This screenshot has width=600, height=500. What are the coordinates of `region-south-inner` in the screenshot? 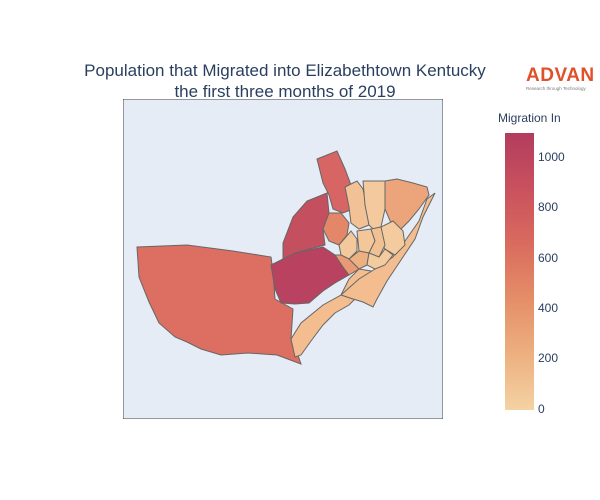 It's located at (347, 265).